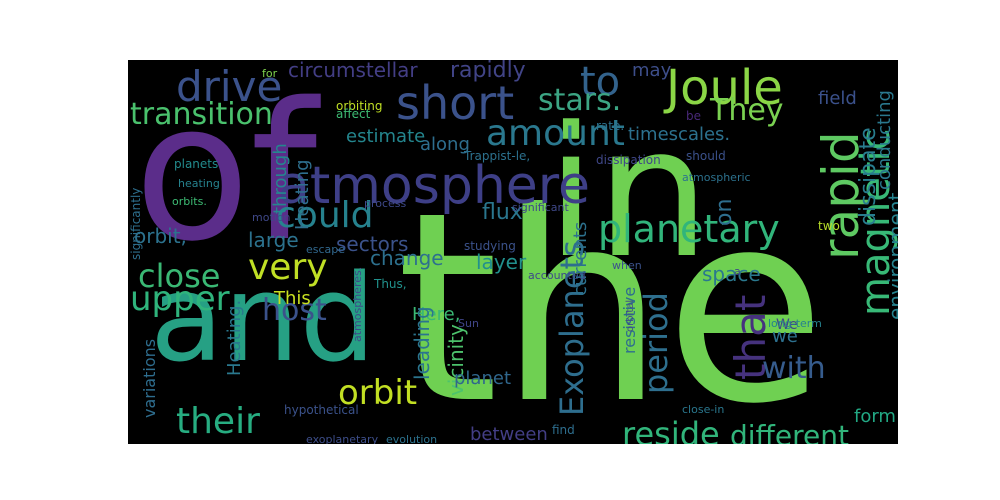  I want to click on cloud-word: field, so click(837, 98).